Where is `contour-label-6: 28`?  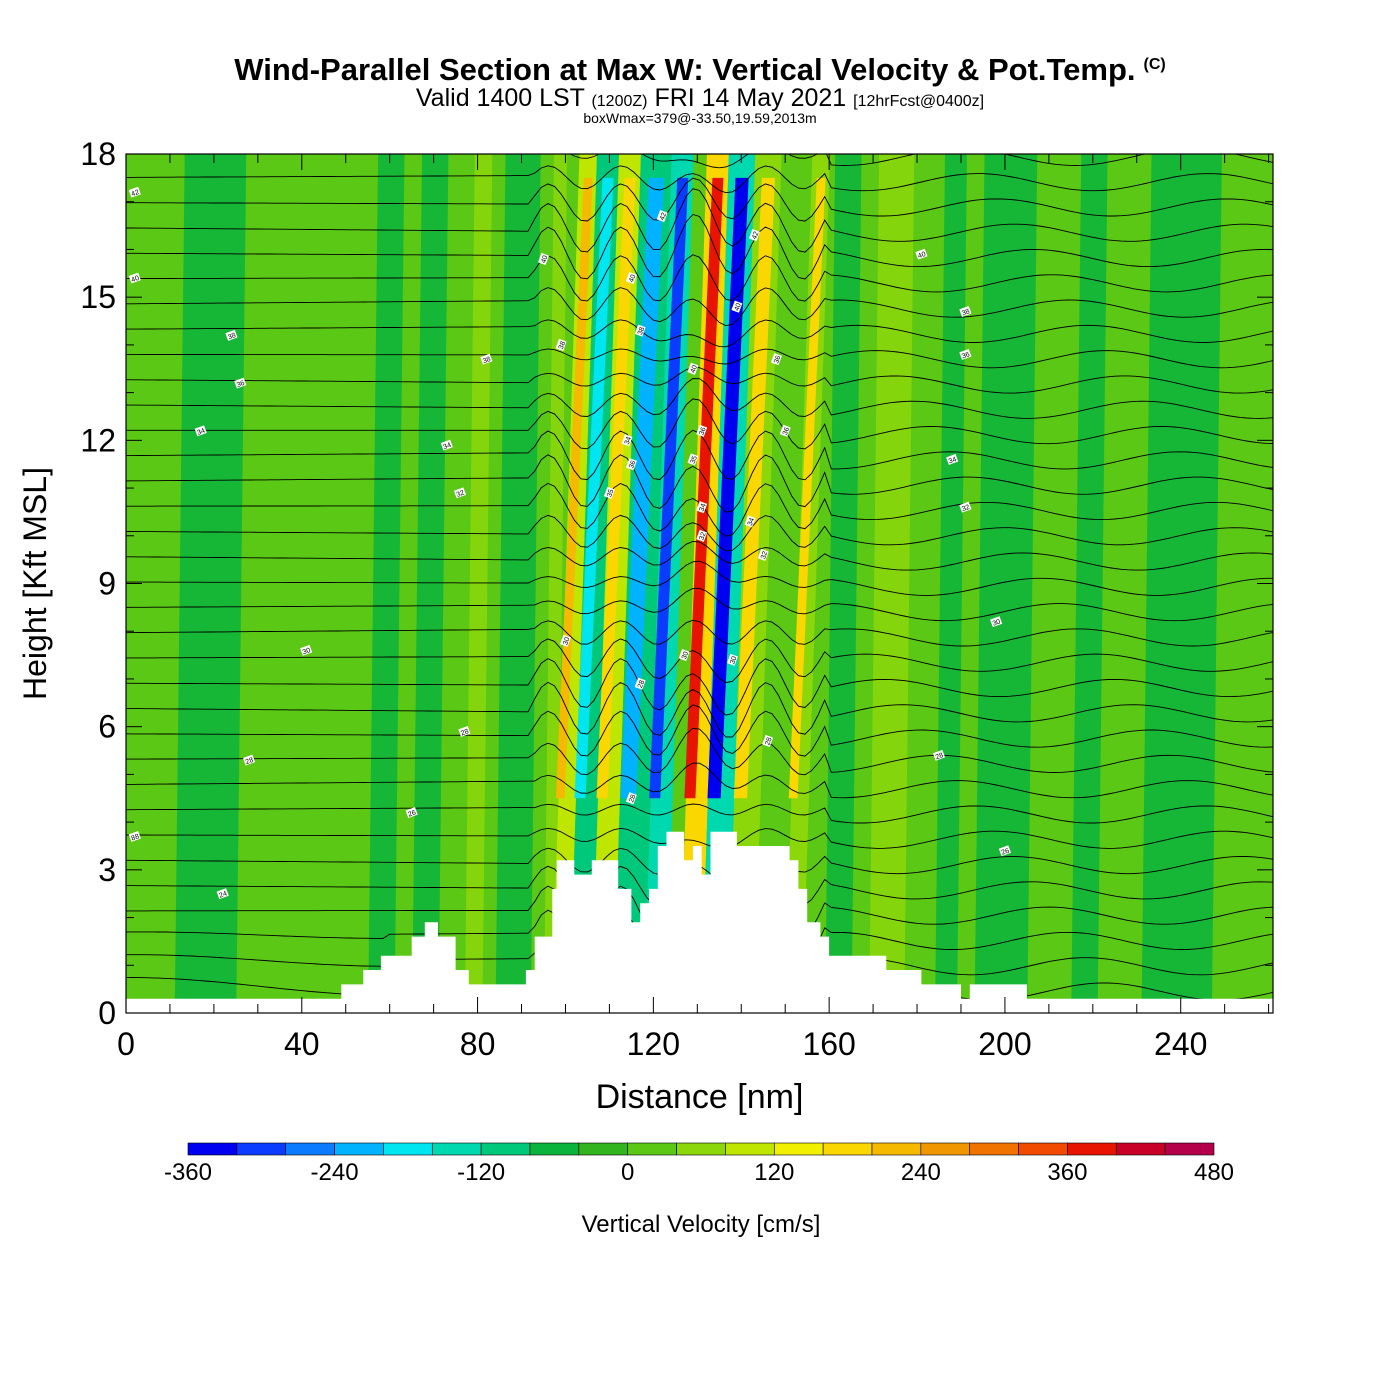 contour-label-6: 28 is located at coordinates (249, 760).